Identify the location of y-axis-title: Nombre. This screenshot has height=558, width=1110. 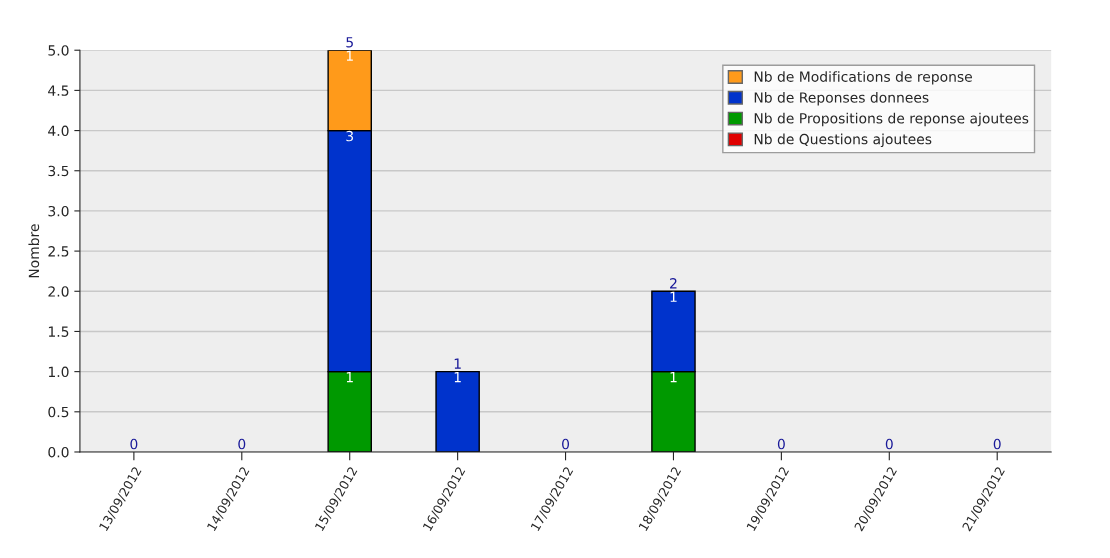
(34, 251).